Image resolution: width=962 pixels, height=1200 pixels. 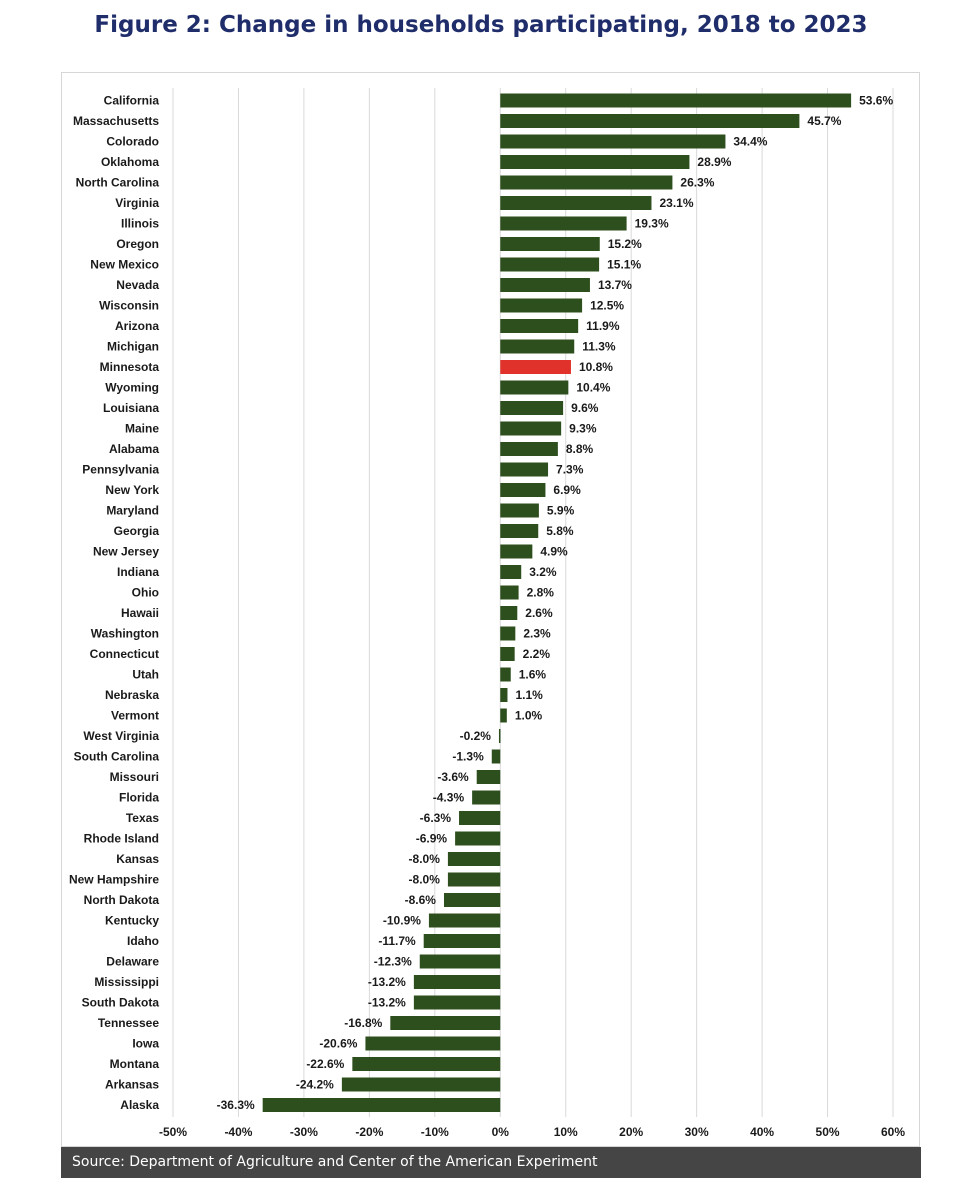 I want to click on category-label: Connecticut, so click(x=124, y=654).